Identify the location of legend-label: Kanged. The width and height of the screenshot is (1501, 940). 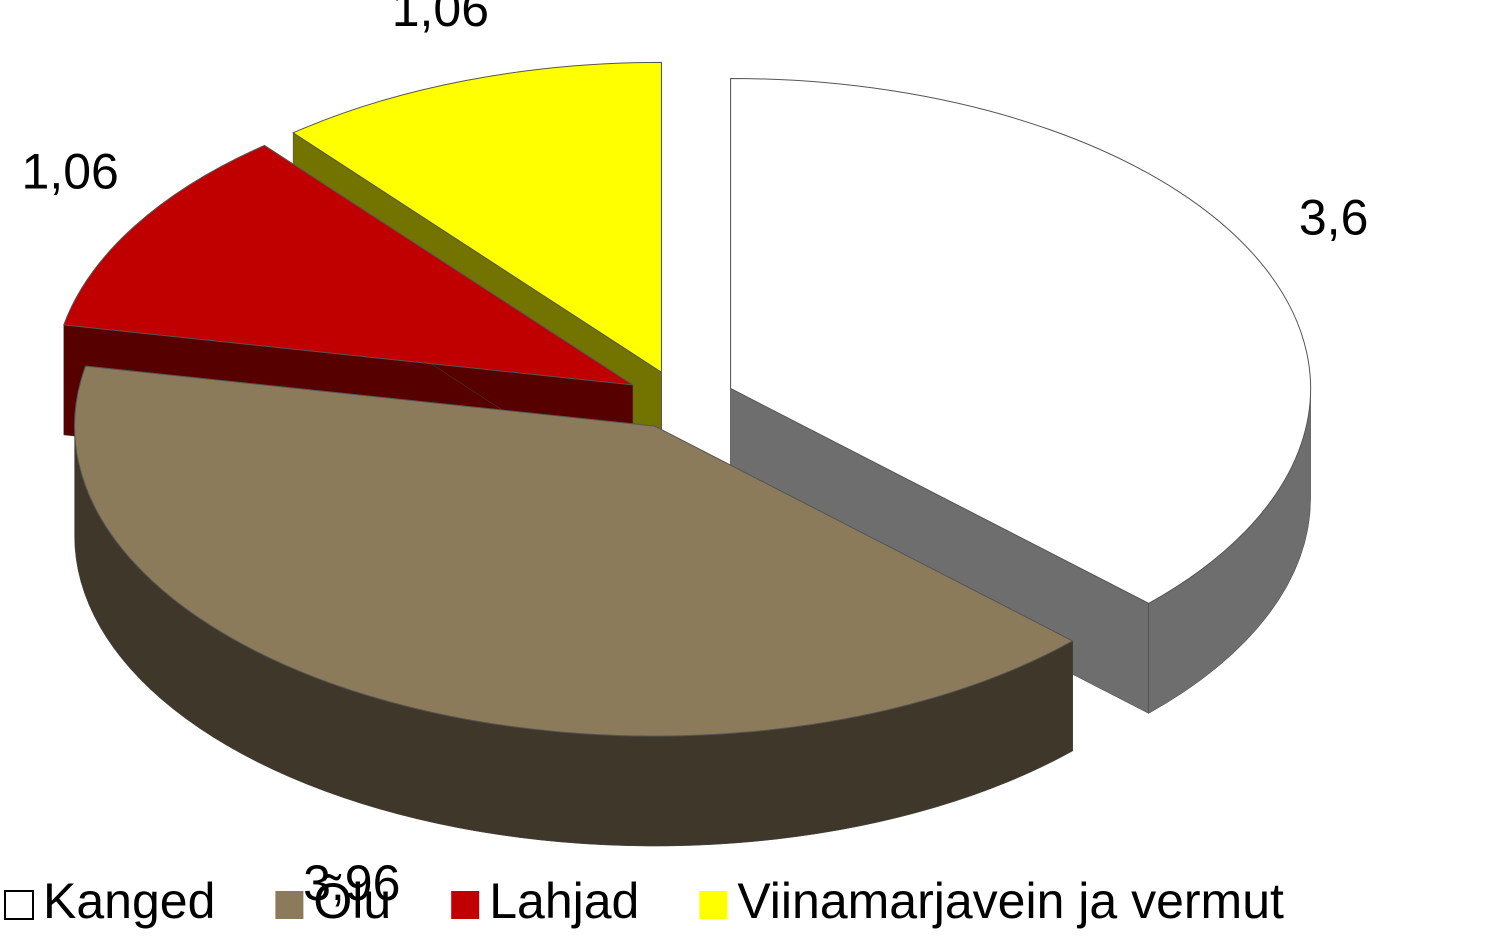
(129, 901).